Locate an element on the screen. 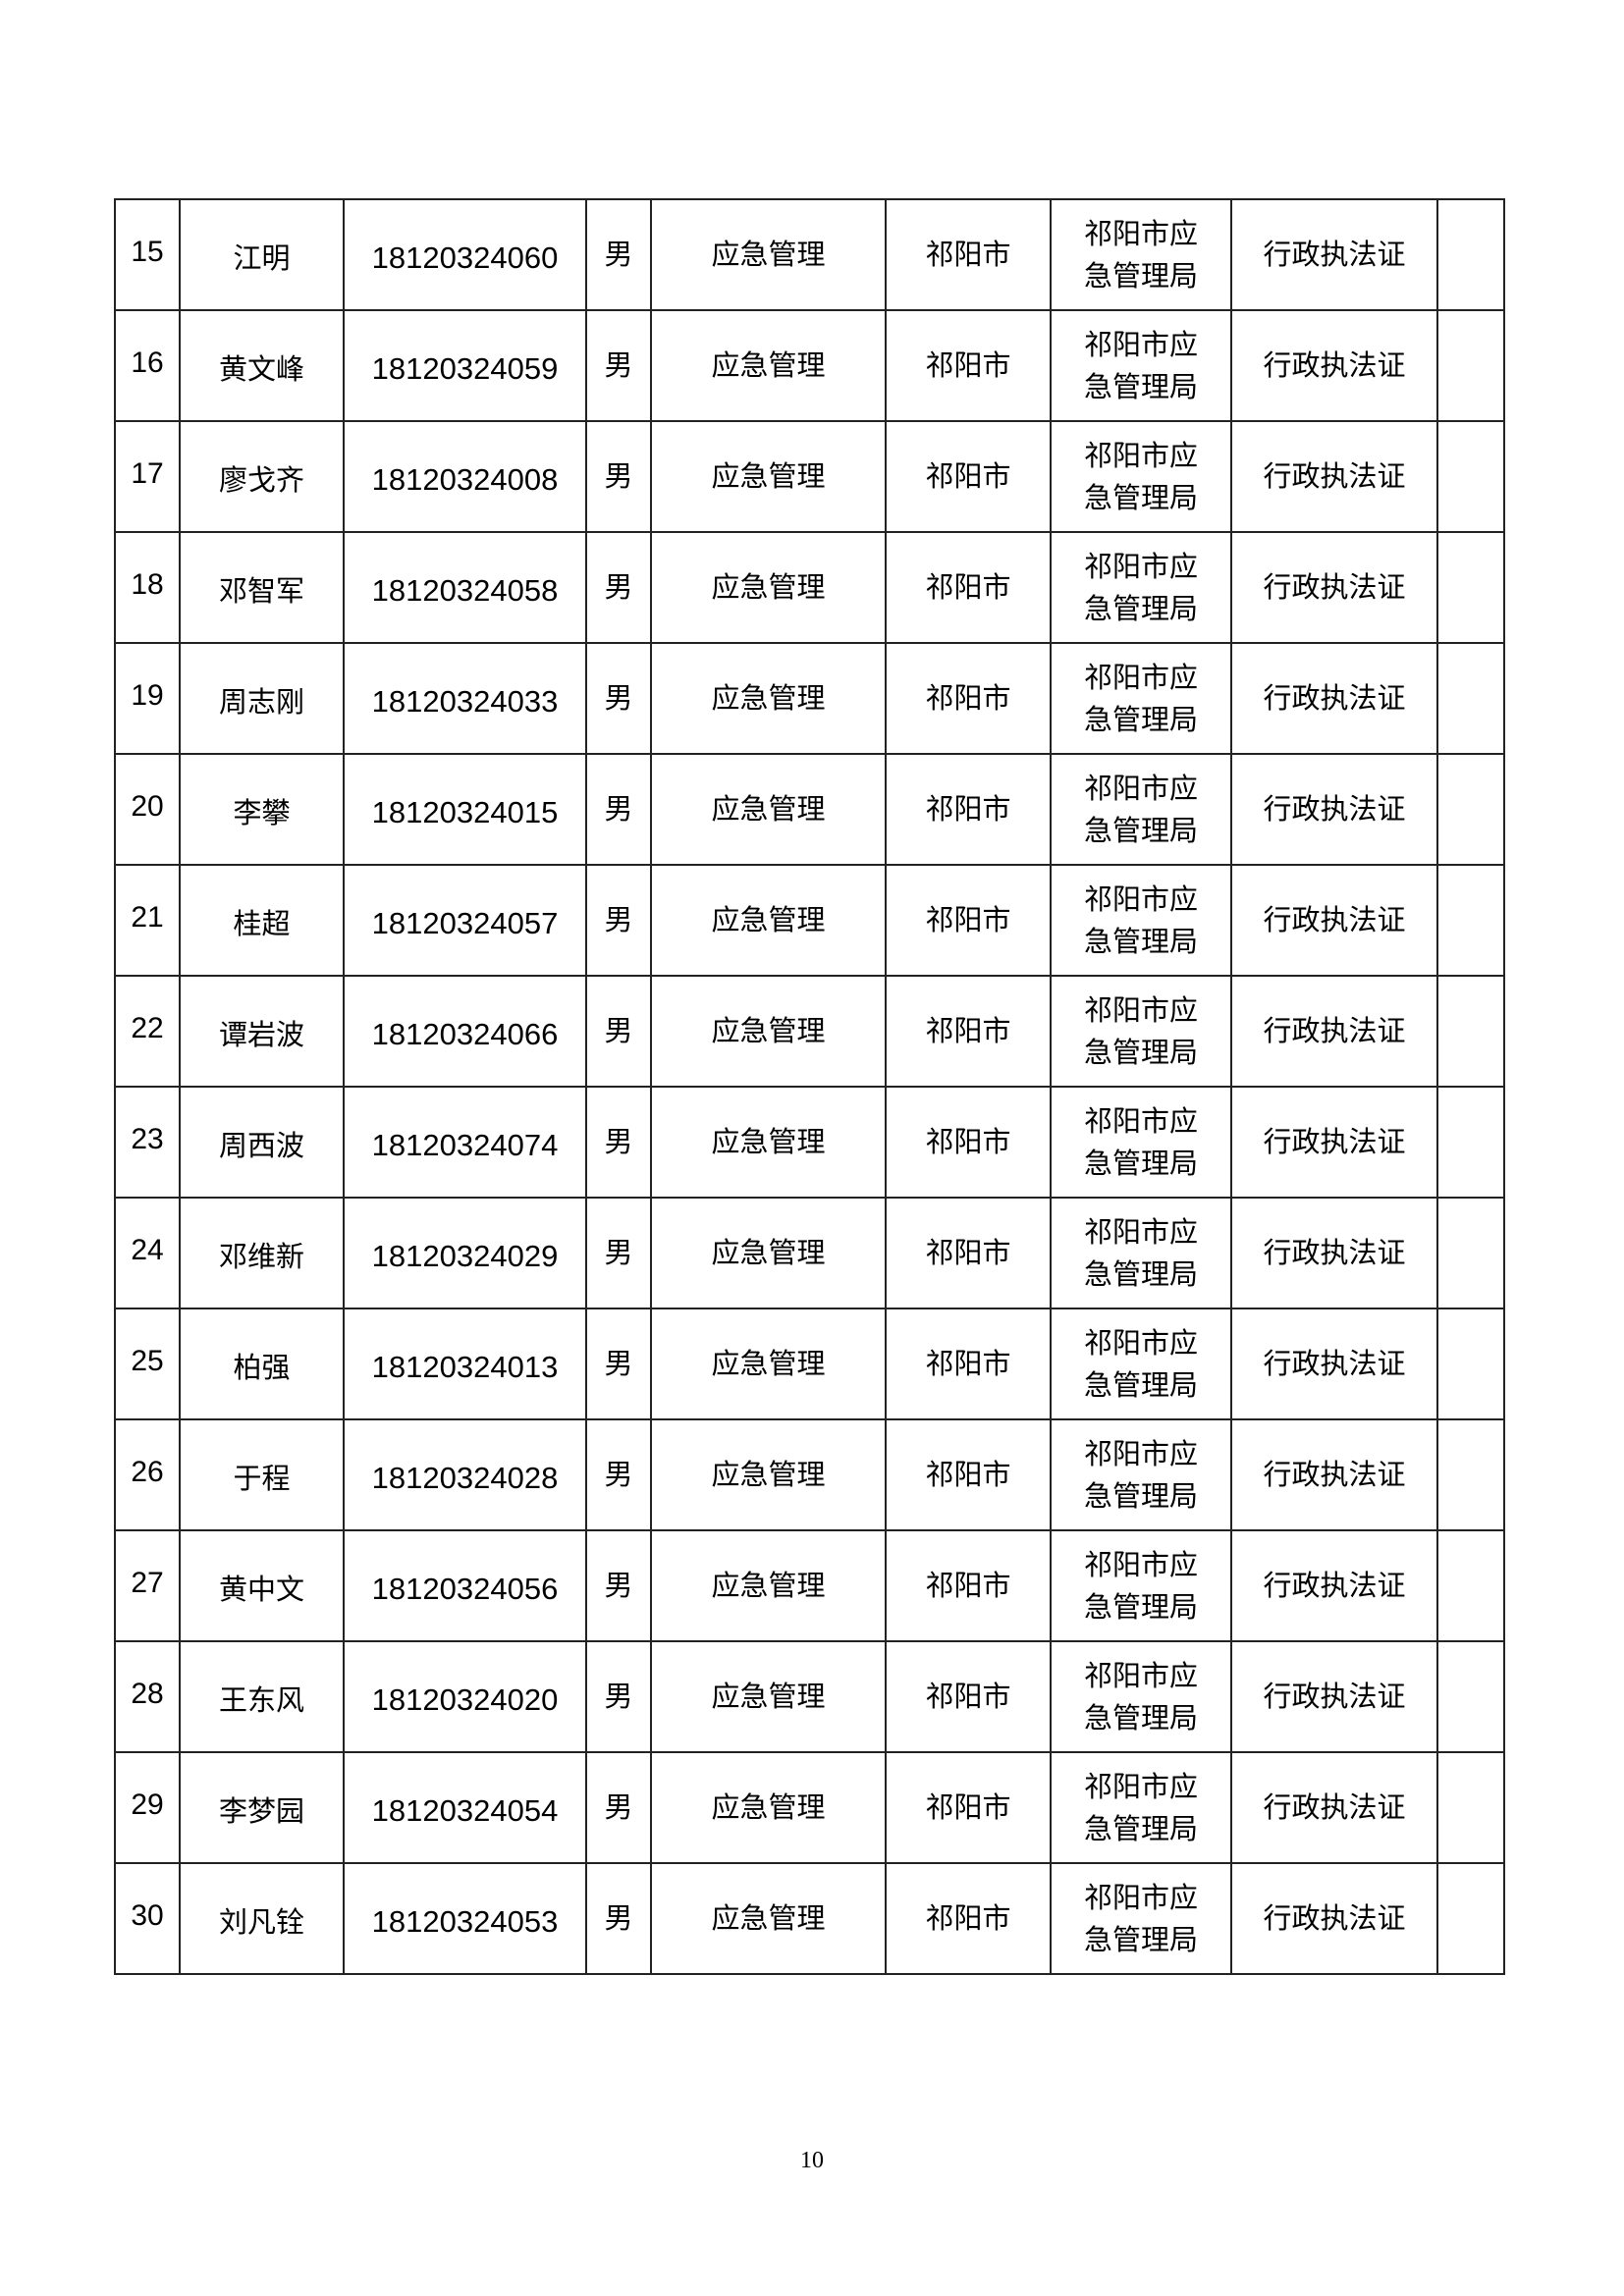  table-row: 18 邓智军 18120324058 男应急管理 祁阳市 祁阳市应急管理局 行政执法证 is located at coordinates (809, 588).